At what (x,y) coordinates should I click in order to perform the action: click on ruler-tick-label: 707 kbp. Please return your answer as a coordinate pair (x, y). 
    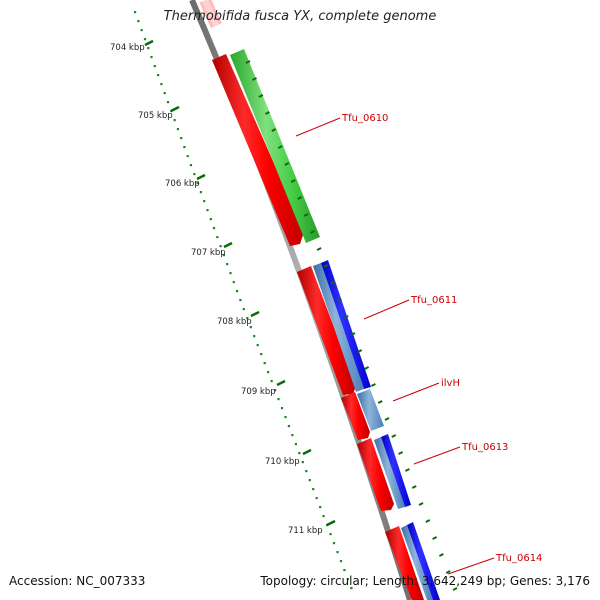
    Looking at the image, I should click on (208, 253).